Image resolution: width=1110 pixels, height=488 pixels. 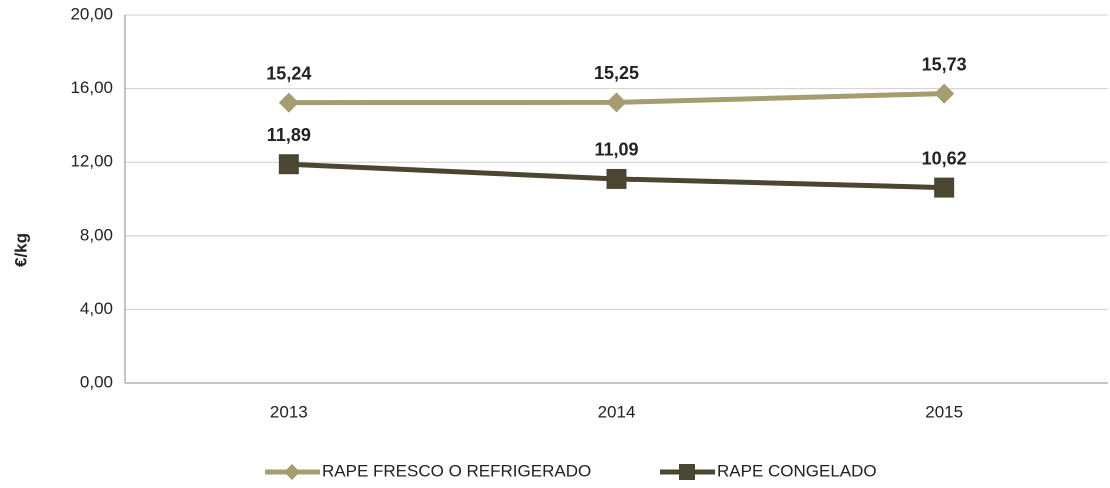 What do you see at coordinates (288, 73) in the screenshot?
I see `data-label: 15,24` at bounding box center [288, 73].